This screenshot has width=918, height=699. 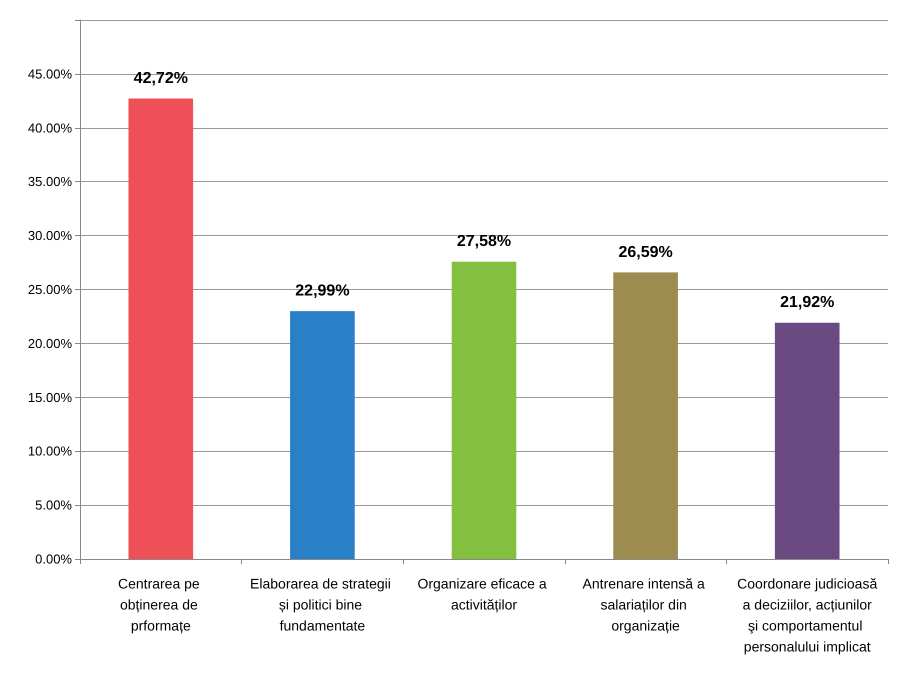 I want to click on data-label: 42,72%, so click(x=161, y=78).